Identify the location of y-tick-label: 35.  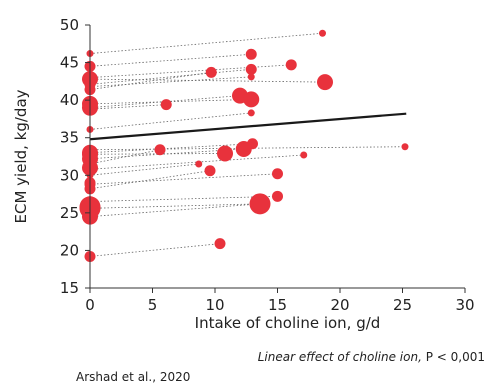
(69, 138).